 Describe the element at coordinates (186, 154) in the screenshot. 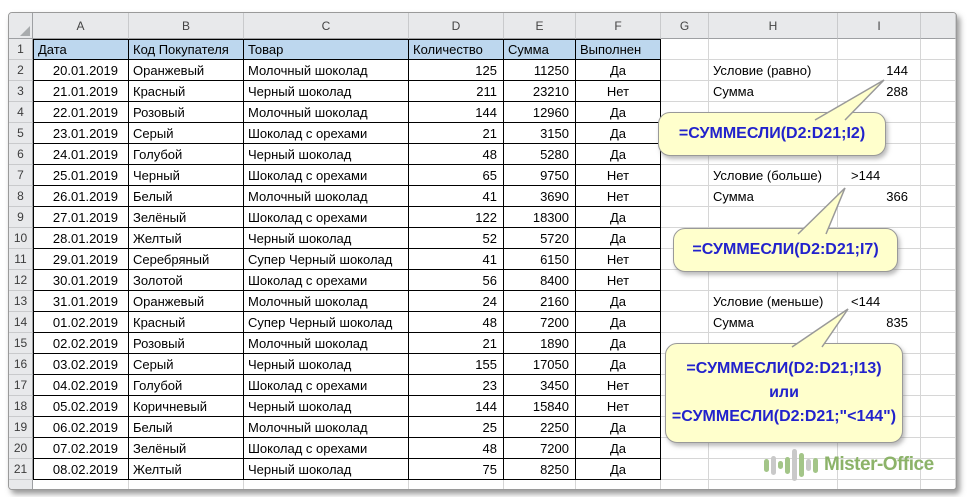

I see `cell-buyer: Голубой` at that location.